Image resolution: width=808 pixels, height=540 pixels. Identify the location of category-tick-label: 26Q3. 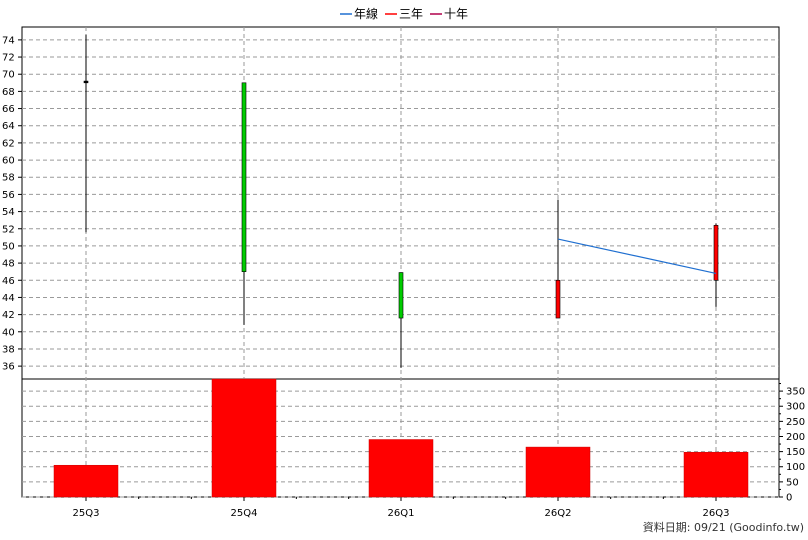
(716, 513).